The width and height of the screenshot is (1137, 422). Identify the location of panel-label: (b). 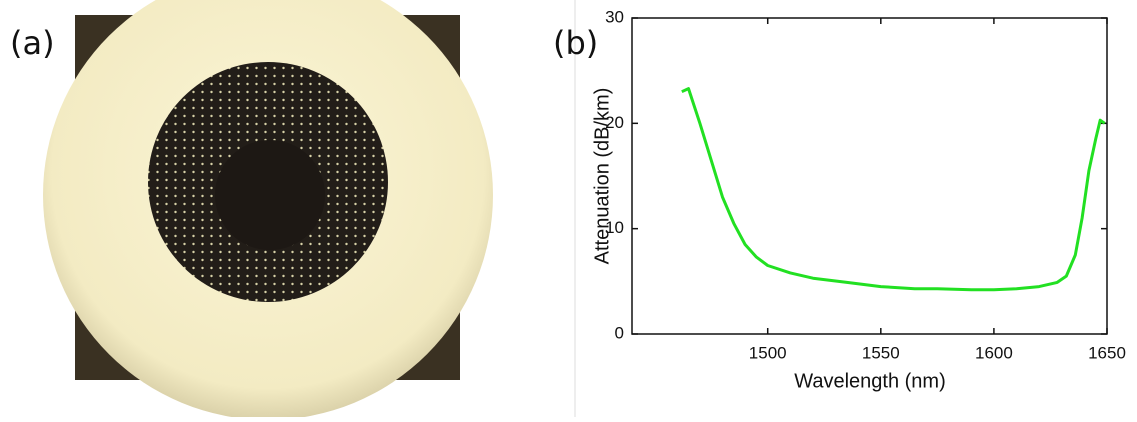
(575, 43).